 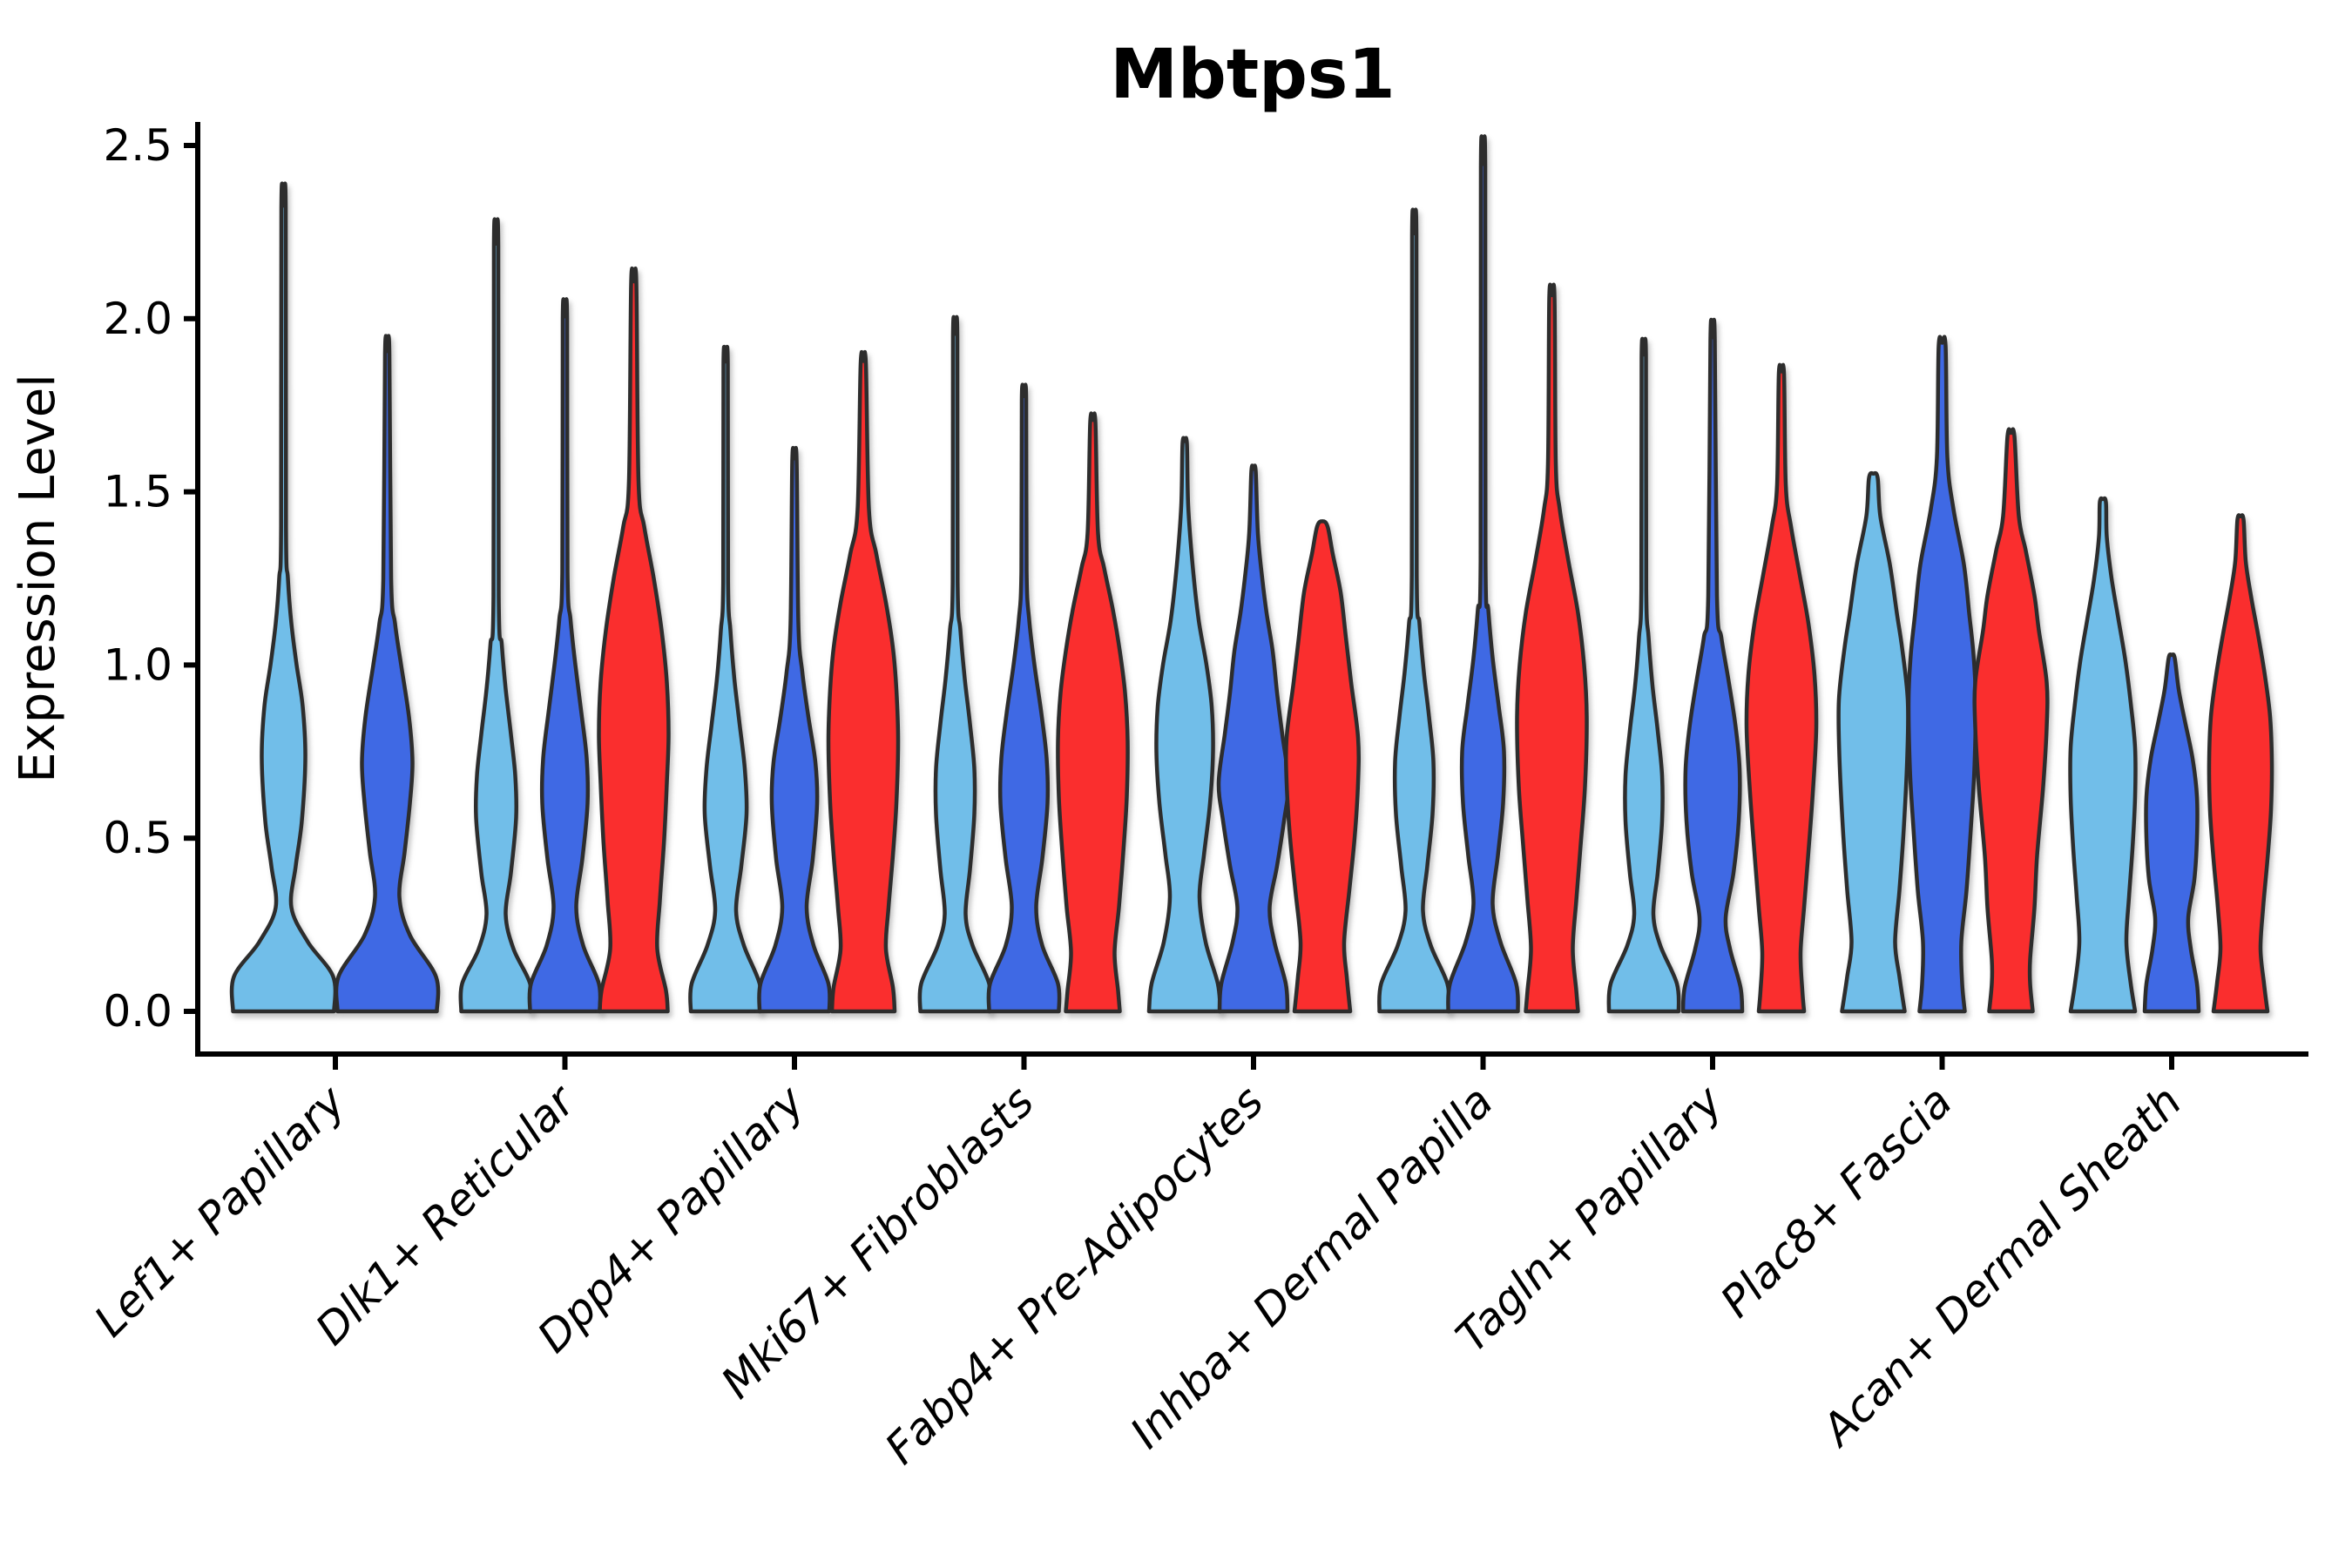 I want to click on violin-plac8-fascia-skyblue, so click(x=1873, y=742).